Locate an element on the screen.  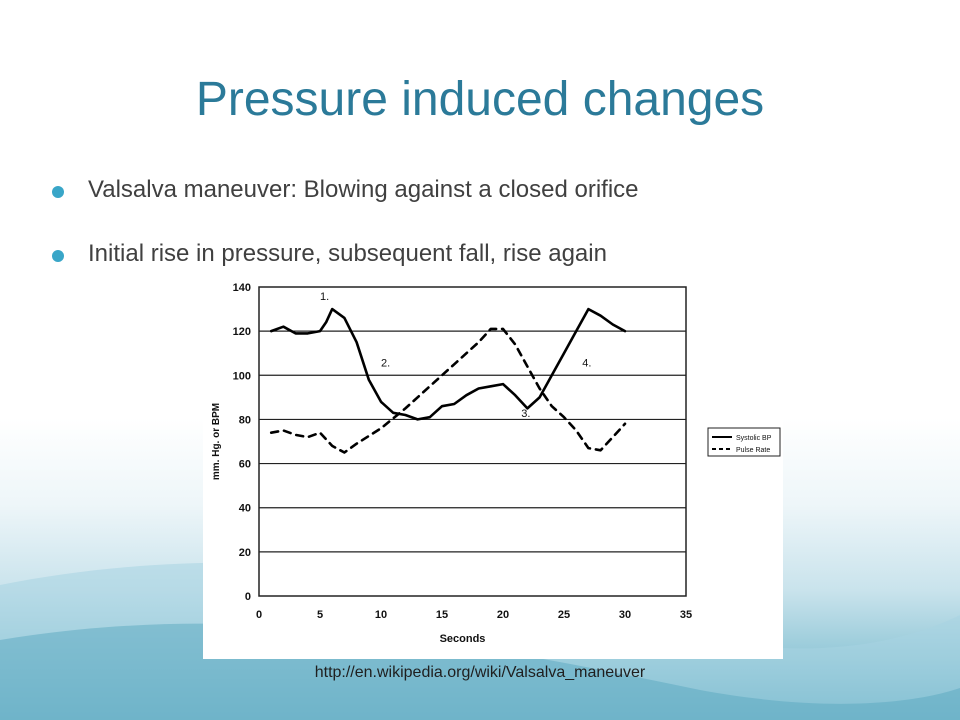
point-annotation: 4. is located at coordinates (586, 363).